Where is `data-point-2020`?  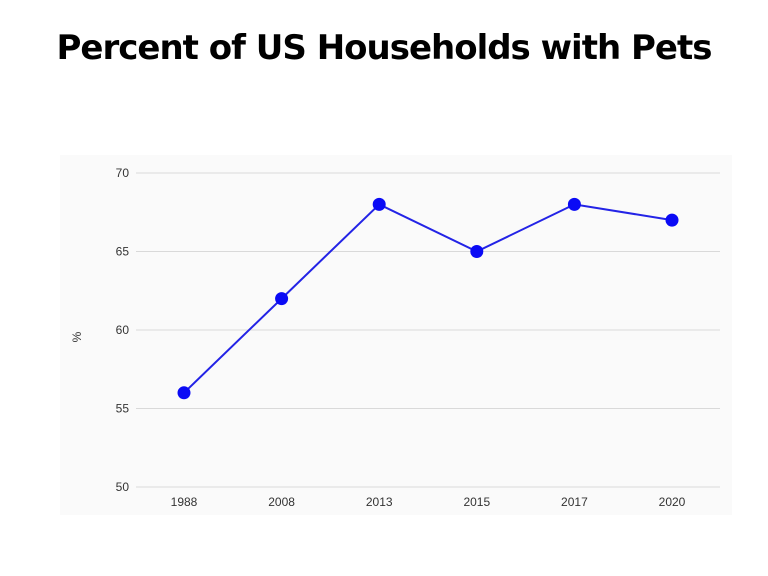
data-point-2020 is located at coordinates (672, 220).